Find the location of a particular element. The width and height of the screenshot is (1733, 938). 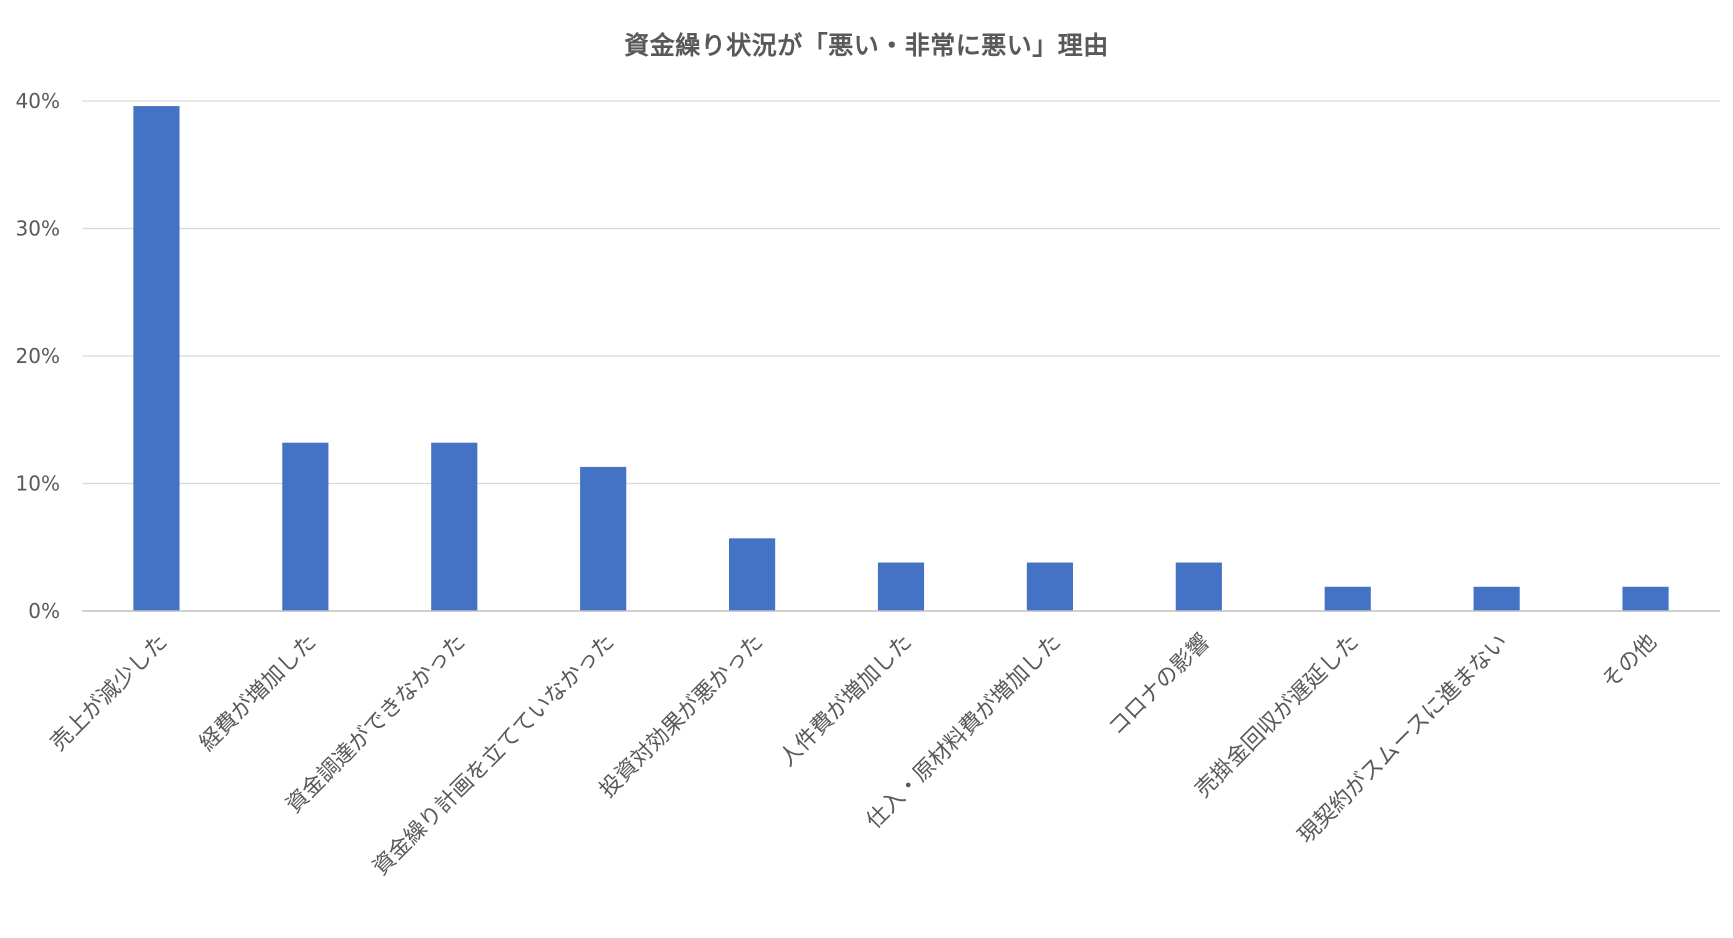

y-tick-label: 20% is located at coordinates (38, 356).